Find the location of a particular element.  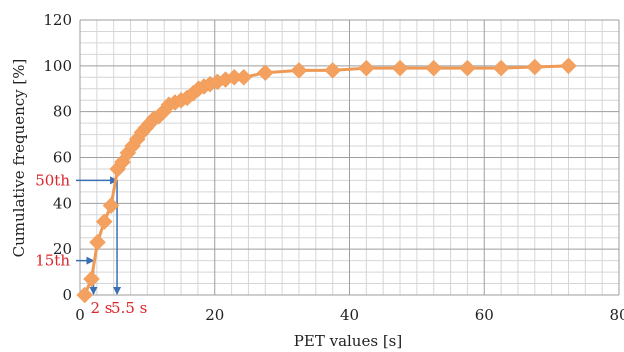

y-tick-label: 120 is located at coordinates (57, 20).